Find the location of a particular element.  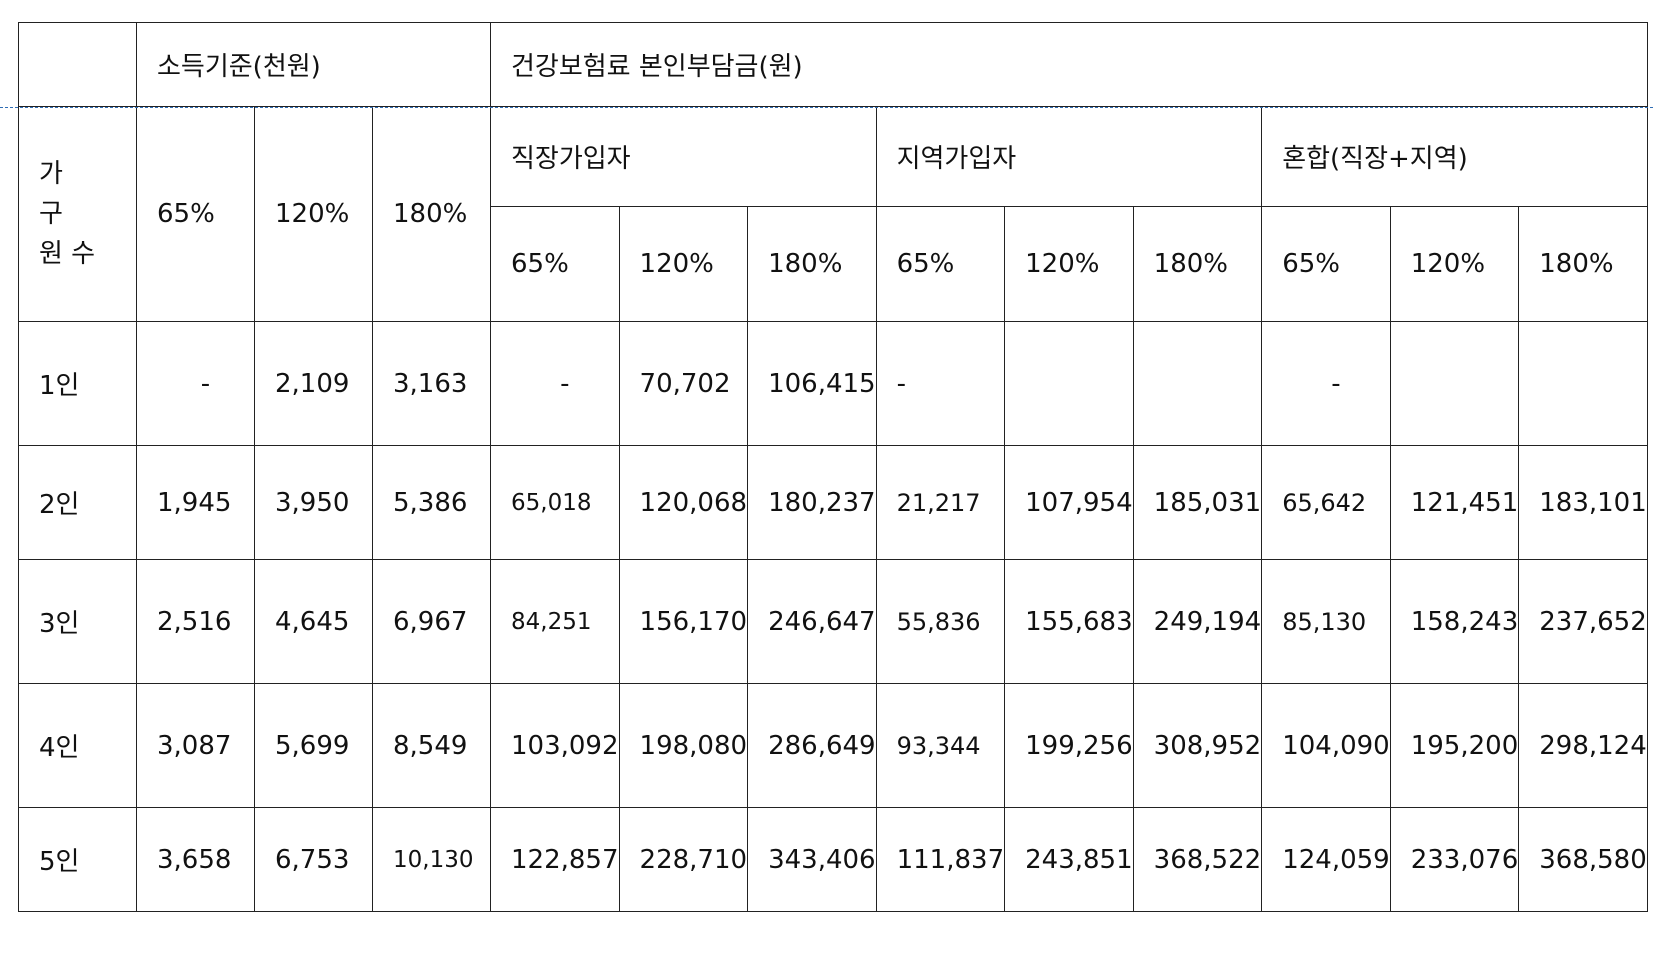

regional-premium-cell: 55,836 is located at coordinates (940, 621).